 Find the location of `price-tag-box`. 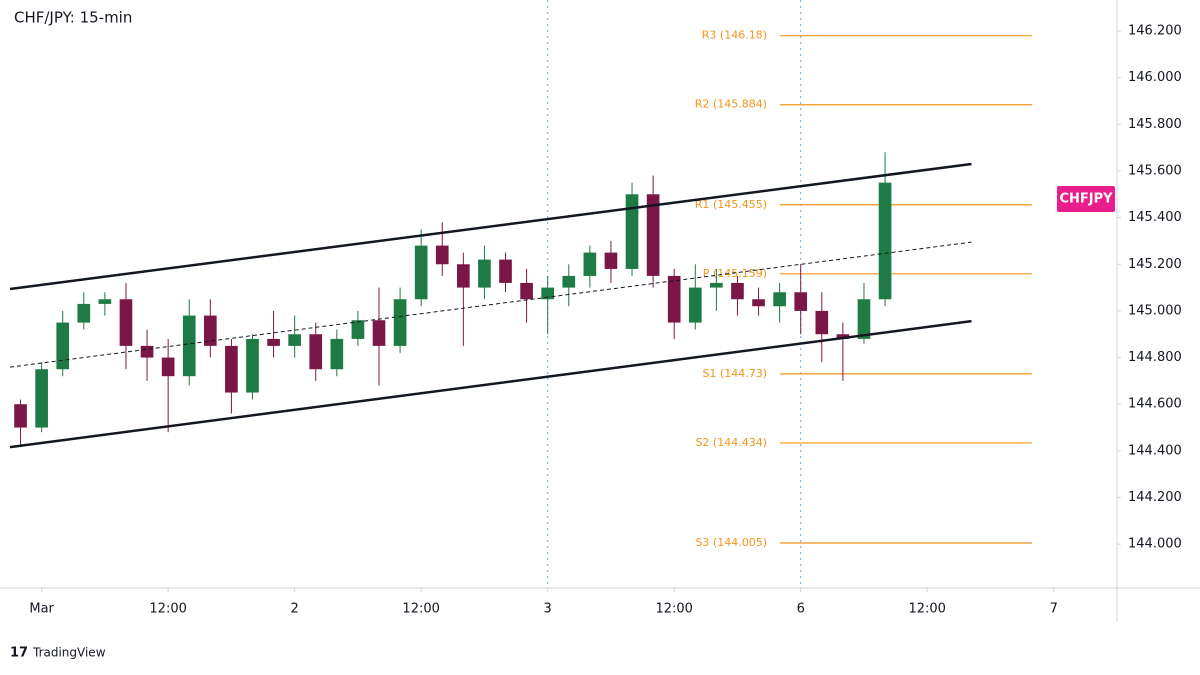

price-tag-box is located at coordinates (1086, 198).